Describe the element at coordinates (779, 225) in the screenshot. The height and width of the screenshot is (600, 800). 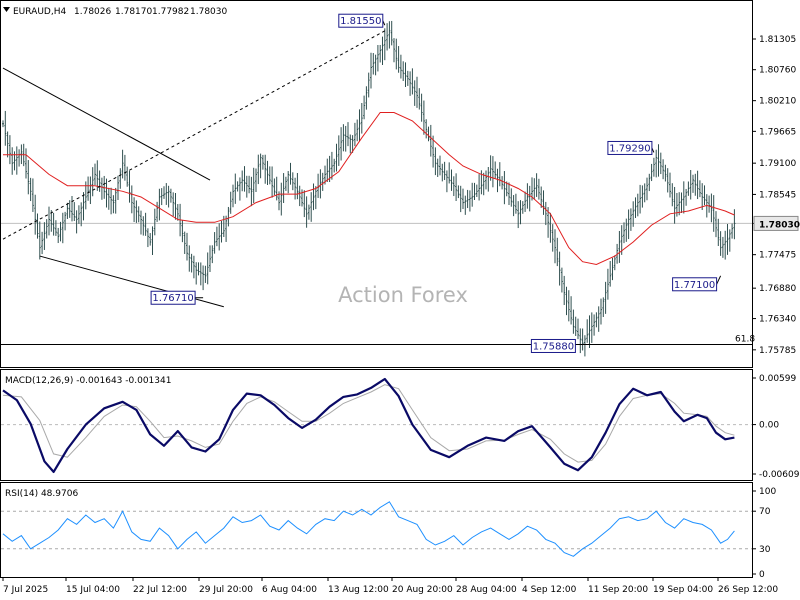
I see `current-price-label: 1.78030` at that location.